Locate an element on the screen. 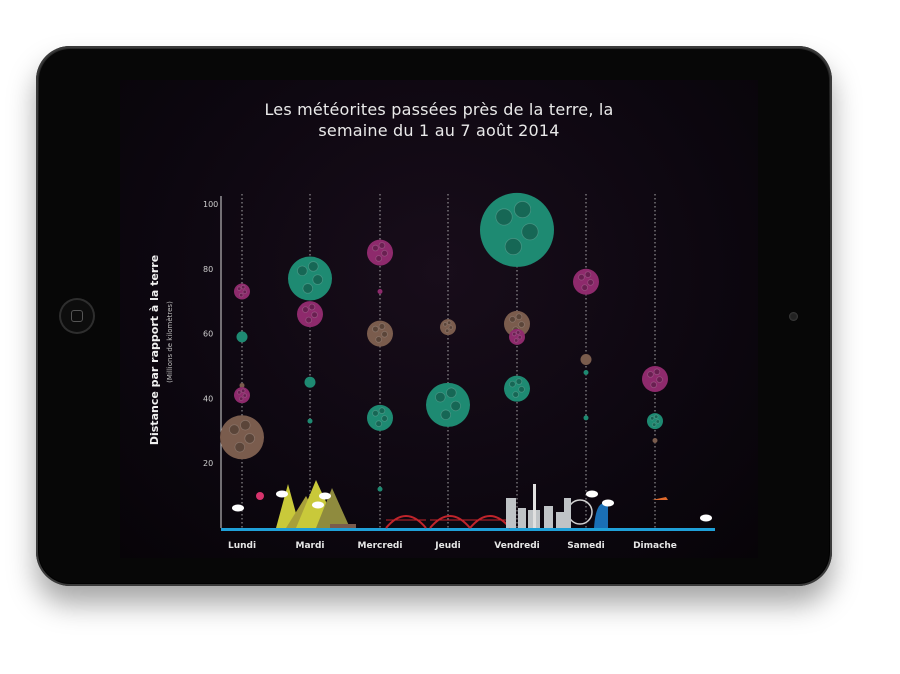 This screenshot has width=900, height=674. x-axis-ground is located at coordinates (468, 529).